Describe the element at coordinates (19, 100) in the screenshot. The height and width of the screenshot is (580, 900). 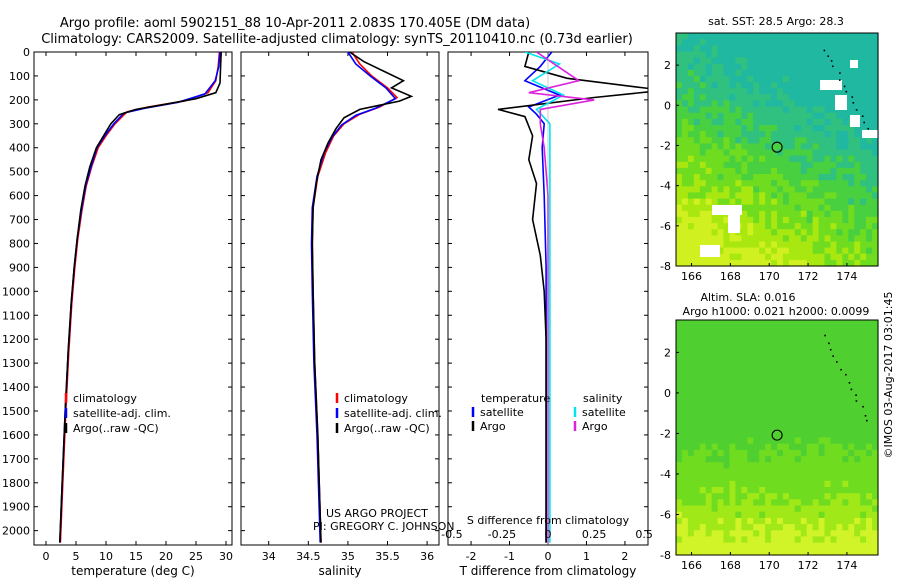
I see `y-tick-label: 200` at that location.